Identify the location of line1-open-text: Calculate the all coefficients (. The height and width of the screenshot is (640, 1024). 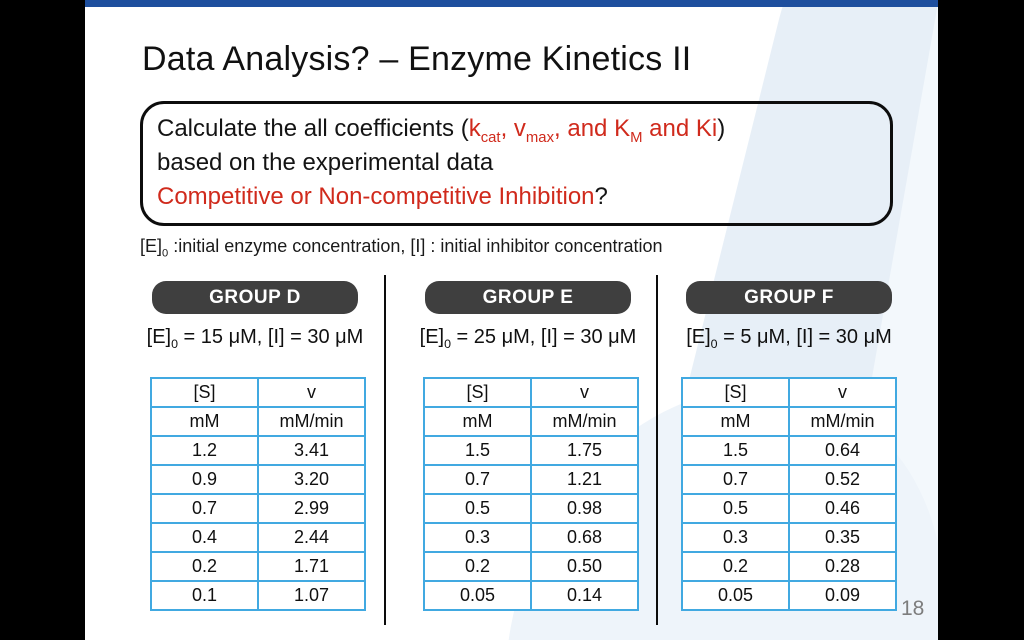
(313, 128).